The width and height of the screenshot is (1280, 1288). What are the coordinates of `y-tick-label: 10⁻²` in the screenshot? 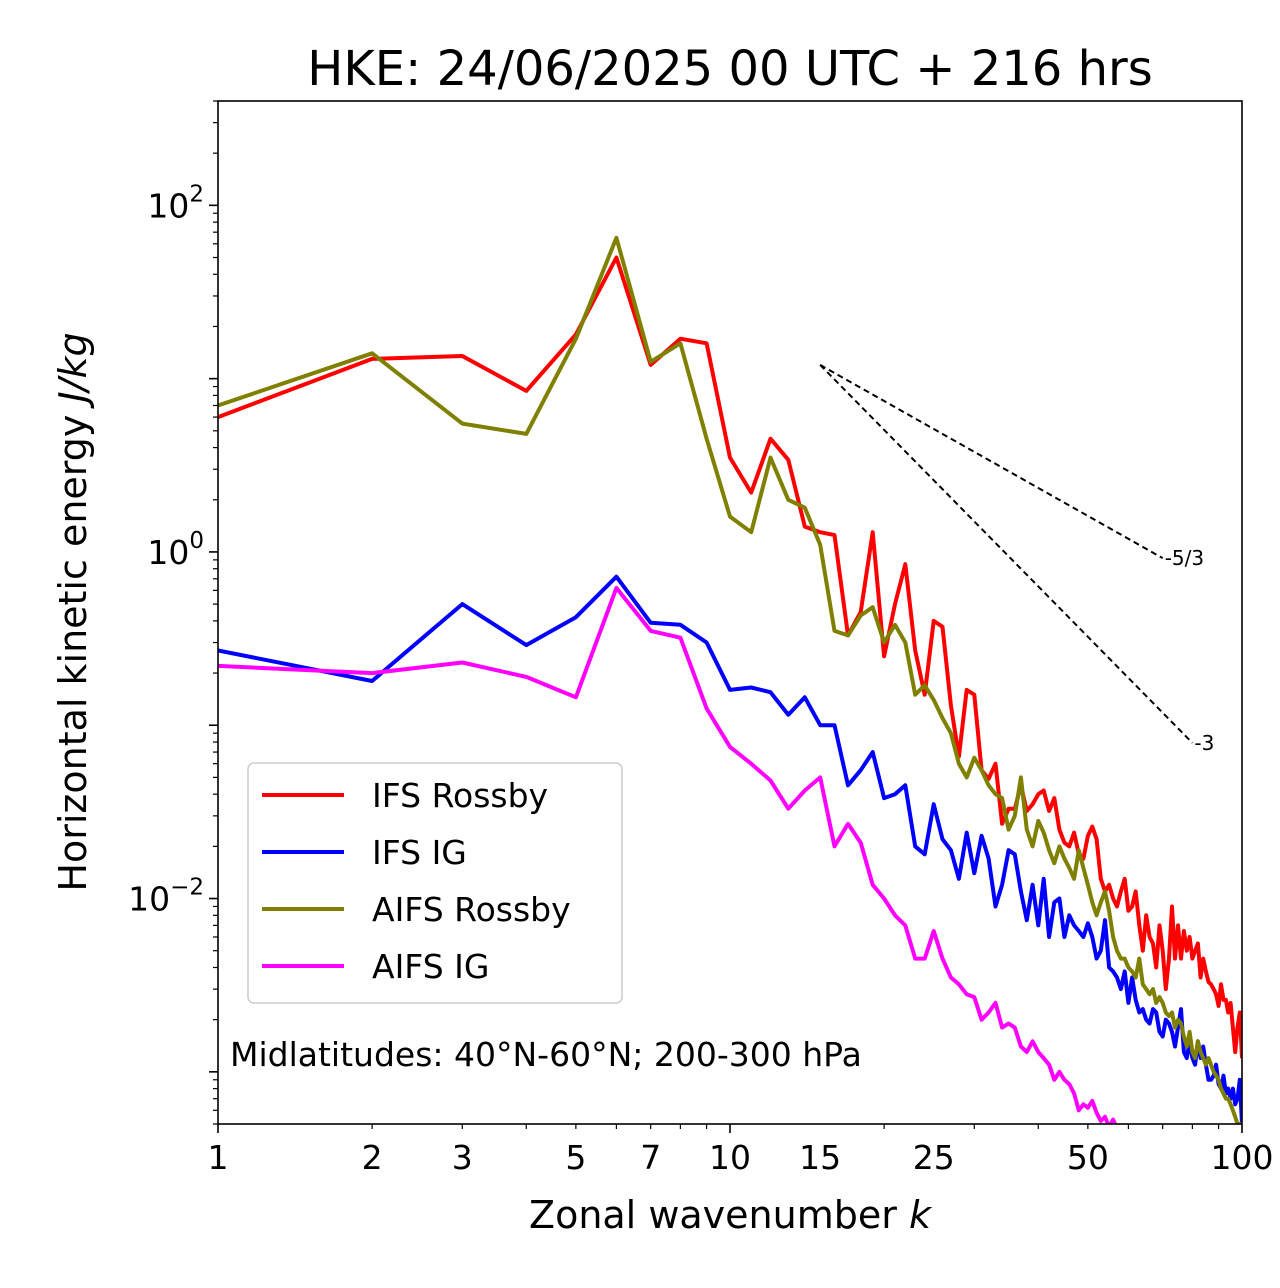 It's located at (166, 897).